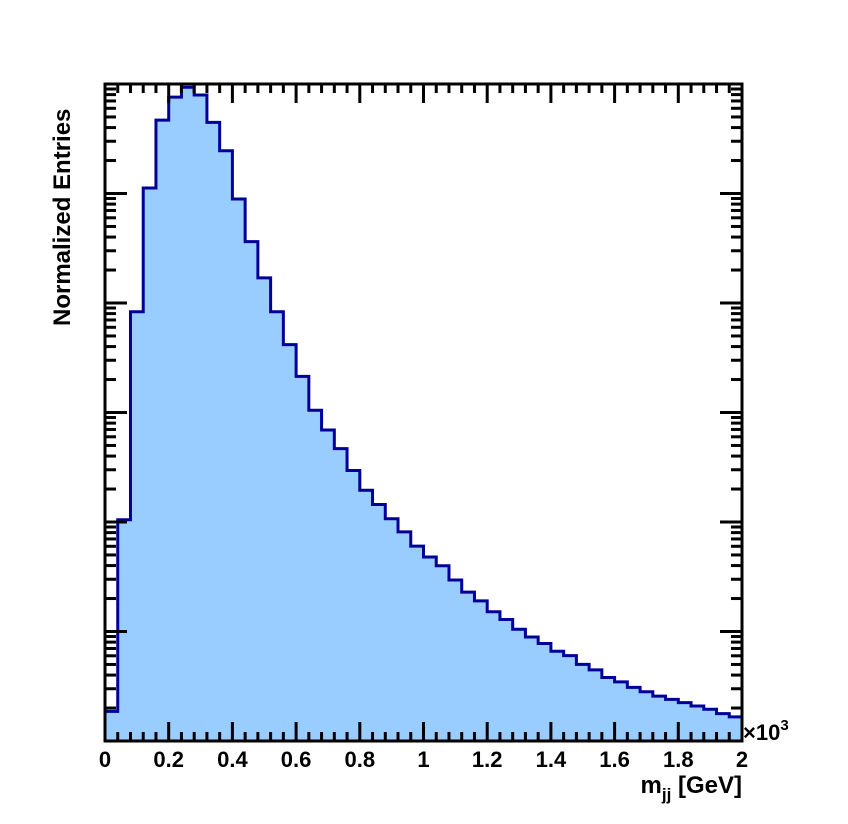 The width and height of the screenshot is (848, 824). Describe the element at coordinates (742, 759) in the screenshot. I see `x-tick-label: 2` at that location.